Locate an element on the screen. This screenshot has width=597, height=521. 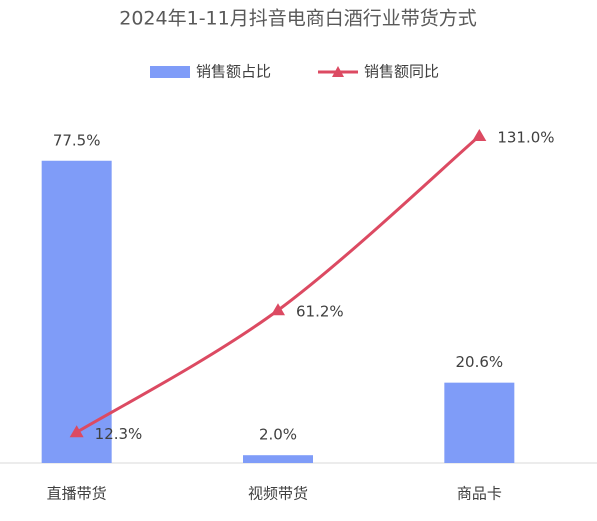
data-label: 77.5% is located at coordinates (77, 140).